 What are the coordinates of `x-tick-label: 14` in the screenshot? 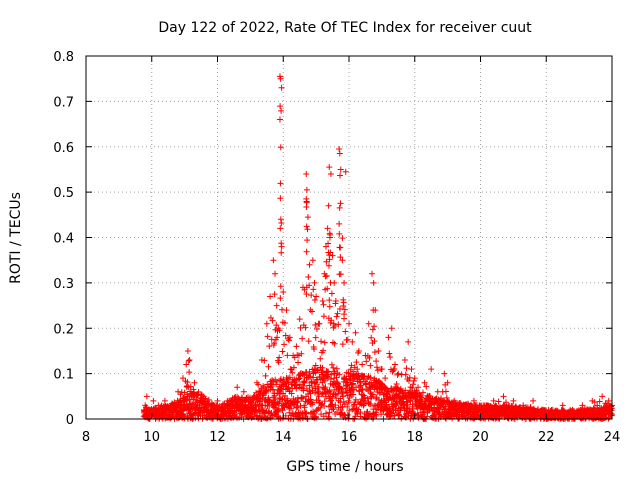 It's located at (283, 437).